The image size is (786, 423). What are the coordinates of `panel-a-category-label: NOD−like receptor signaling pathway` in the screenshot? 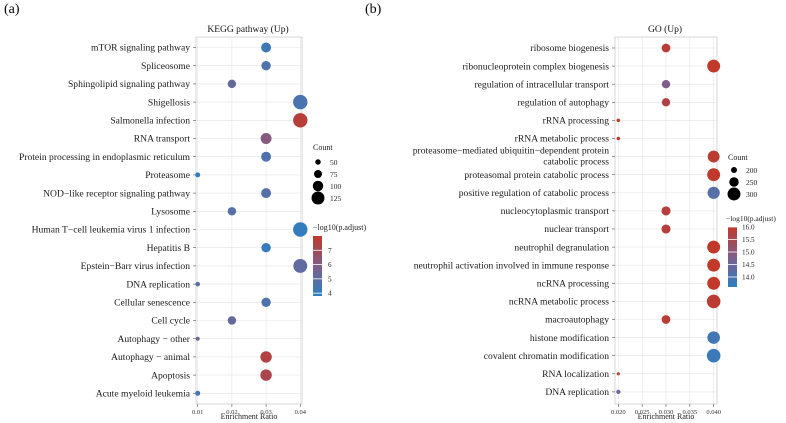 It's located at (116, 193).